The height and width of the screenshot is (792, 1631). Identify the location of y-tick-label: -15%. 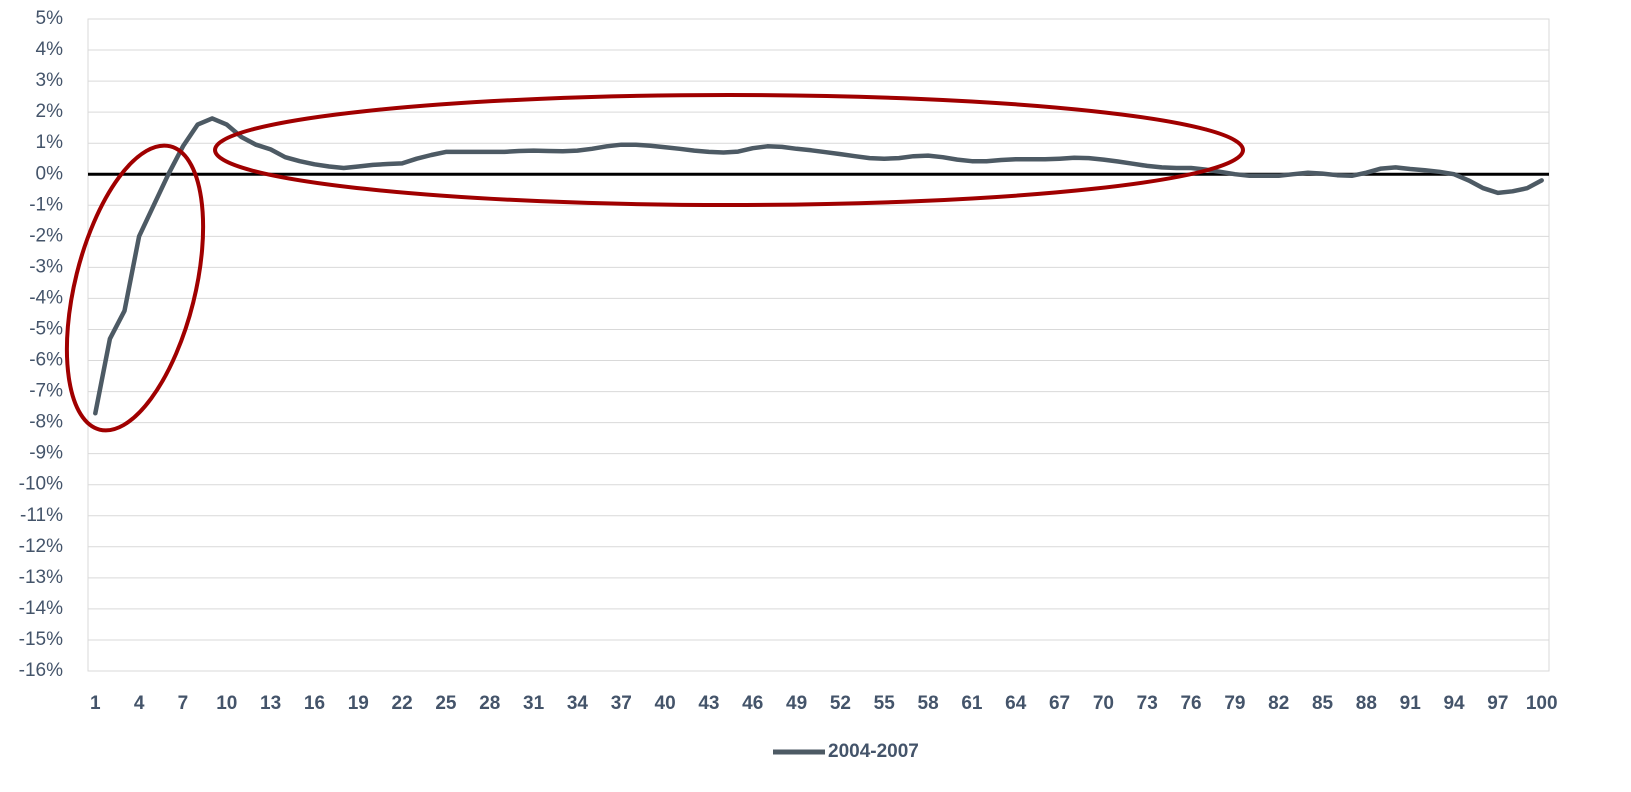
(41, 639).